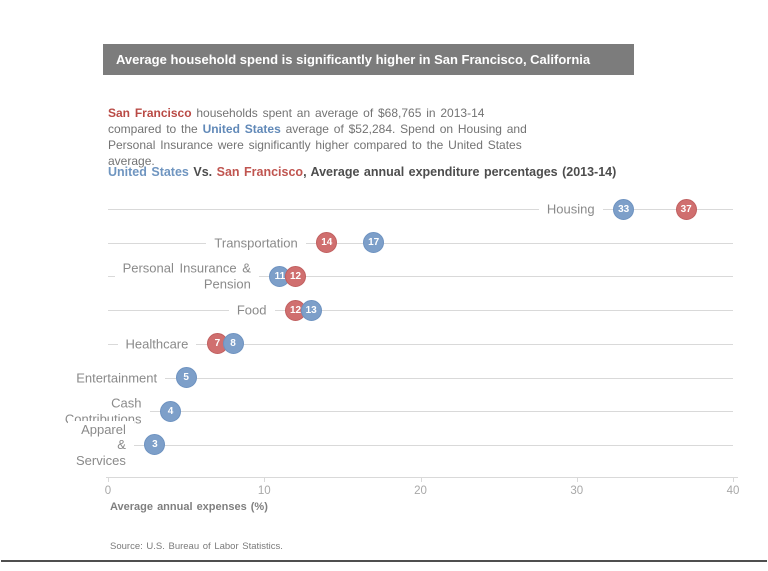  Describe the element at coordinates (384, 561) in the screenshot. I see `slide-bottom-edge` at that location.